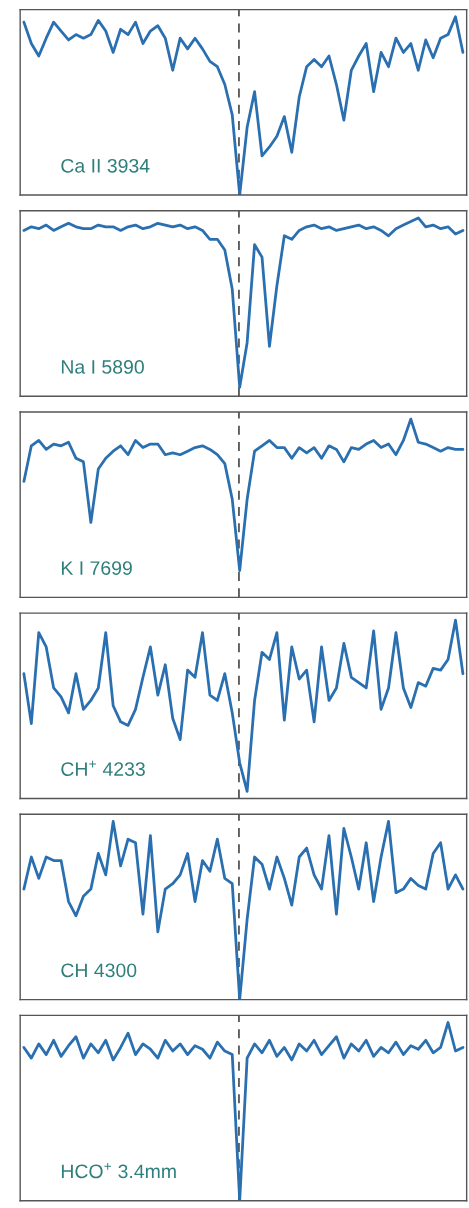  What do you see at coordinates (103, 768) in the screenshot?
I see `annotation: CH$^{+}$ 4233` at bounding box center [103, 768].